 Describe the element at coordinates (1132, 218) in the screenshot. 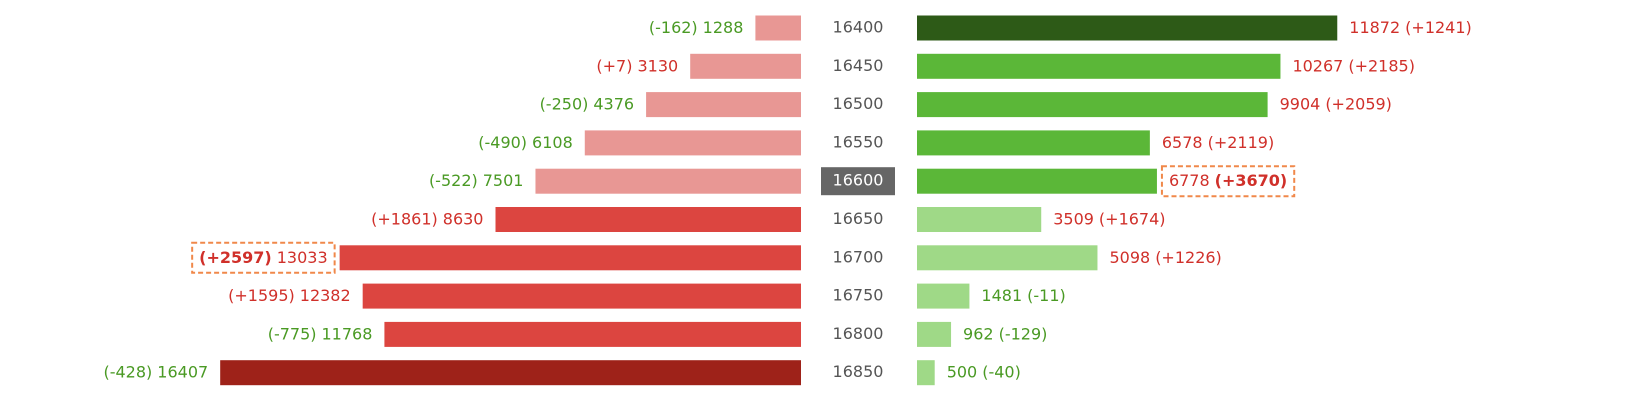

I see `change-label: (+1674)` at that location.